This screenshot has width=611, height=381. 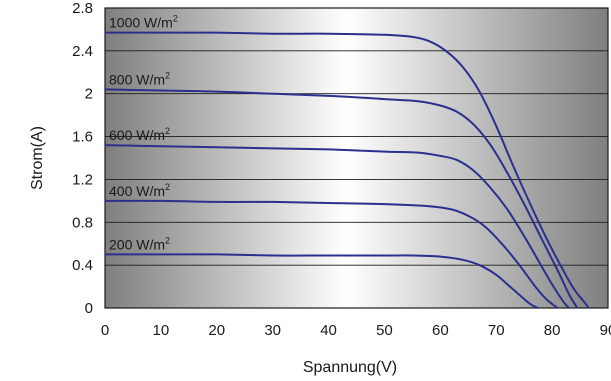 I want to click on x-tick-label: 40, so click(x=328, y=330).